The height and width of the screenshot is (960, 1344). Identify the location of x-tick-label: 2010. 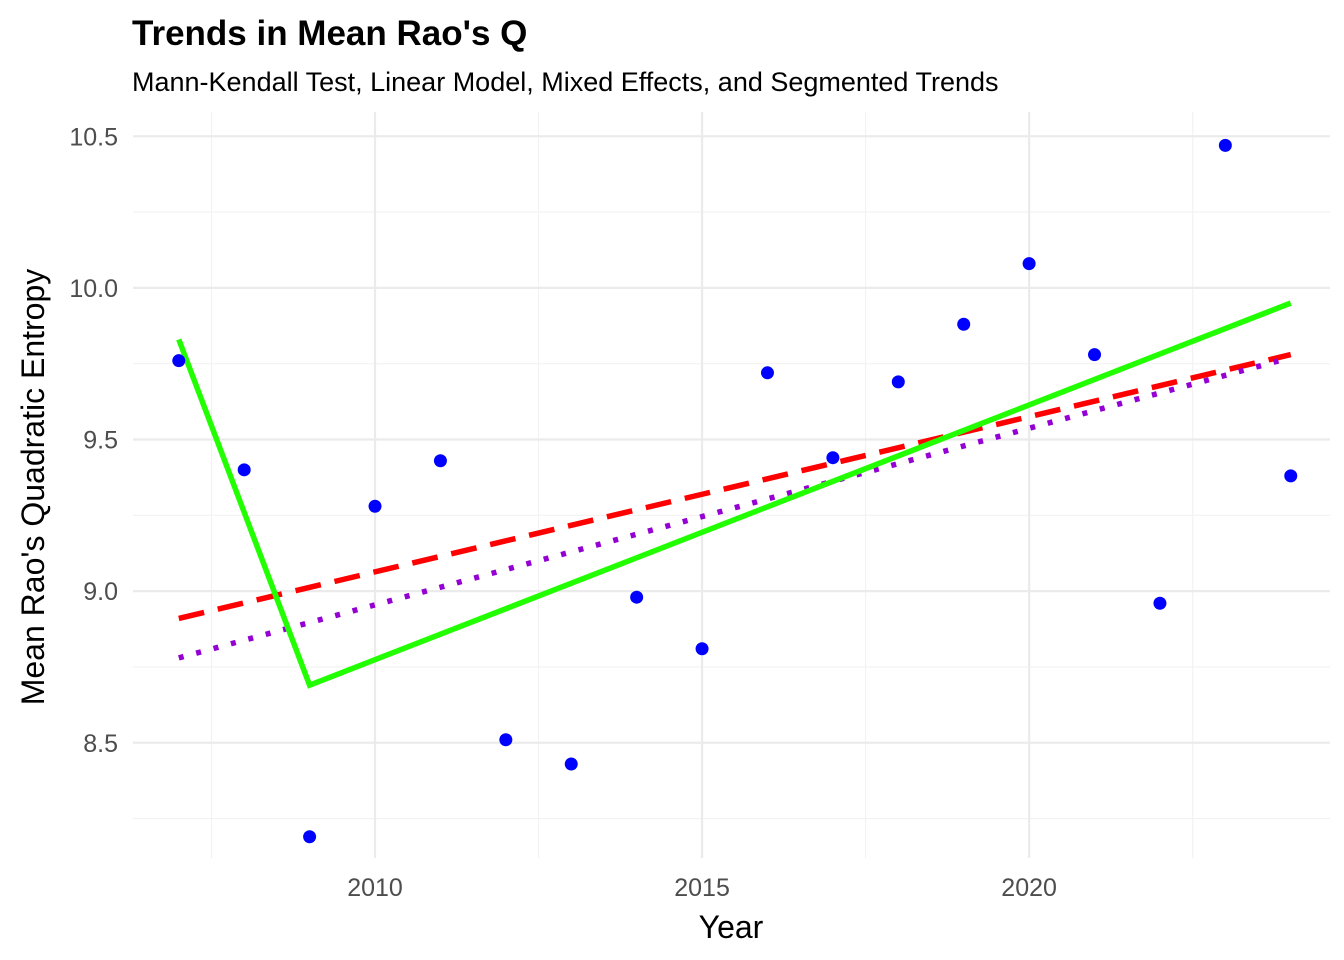
(375, 888).